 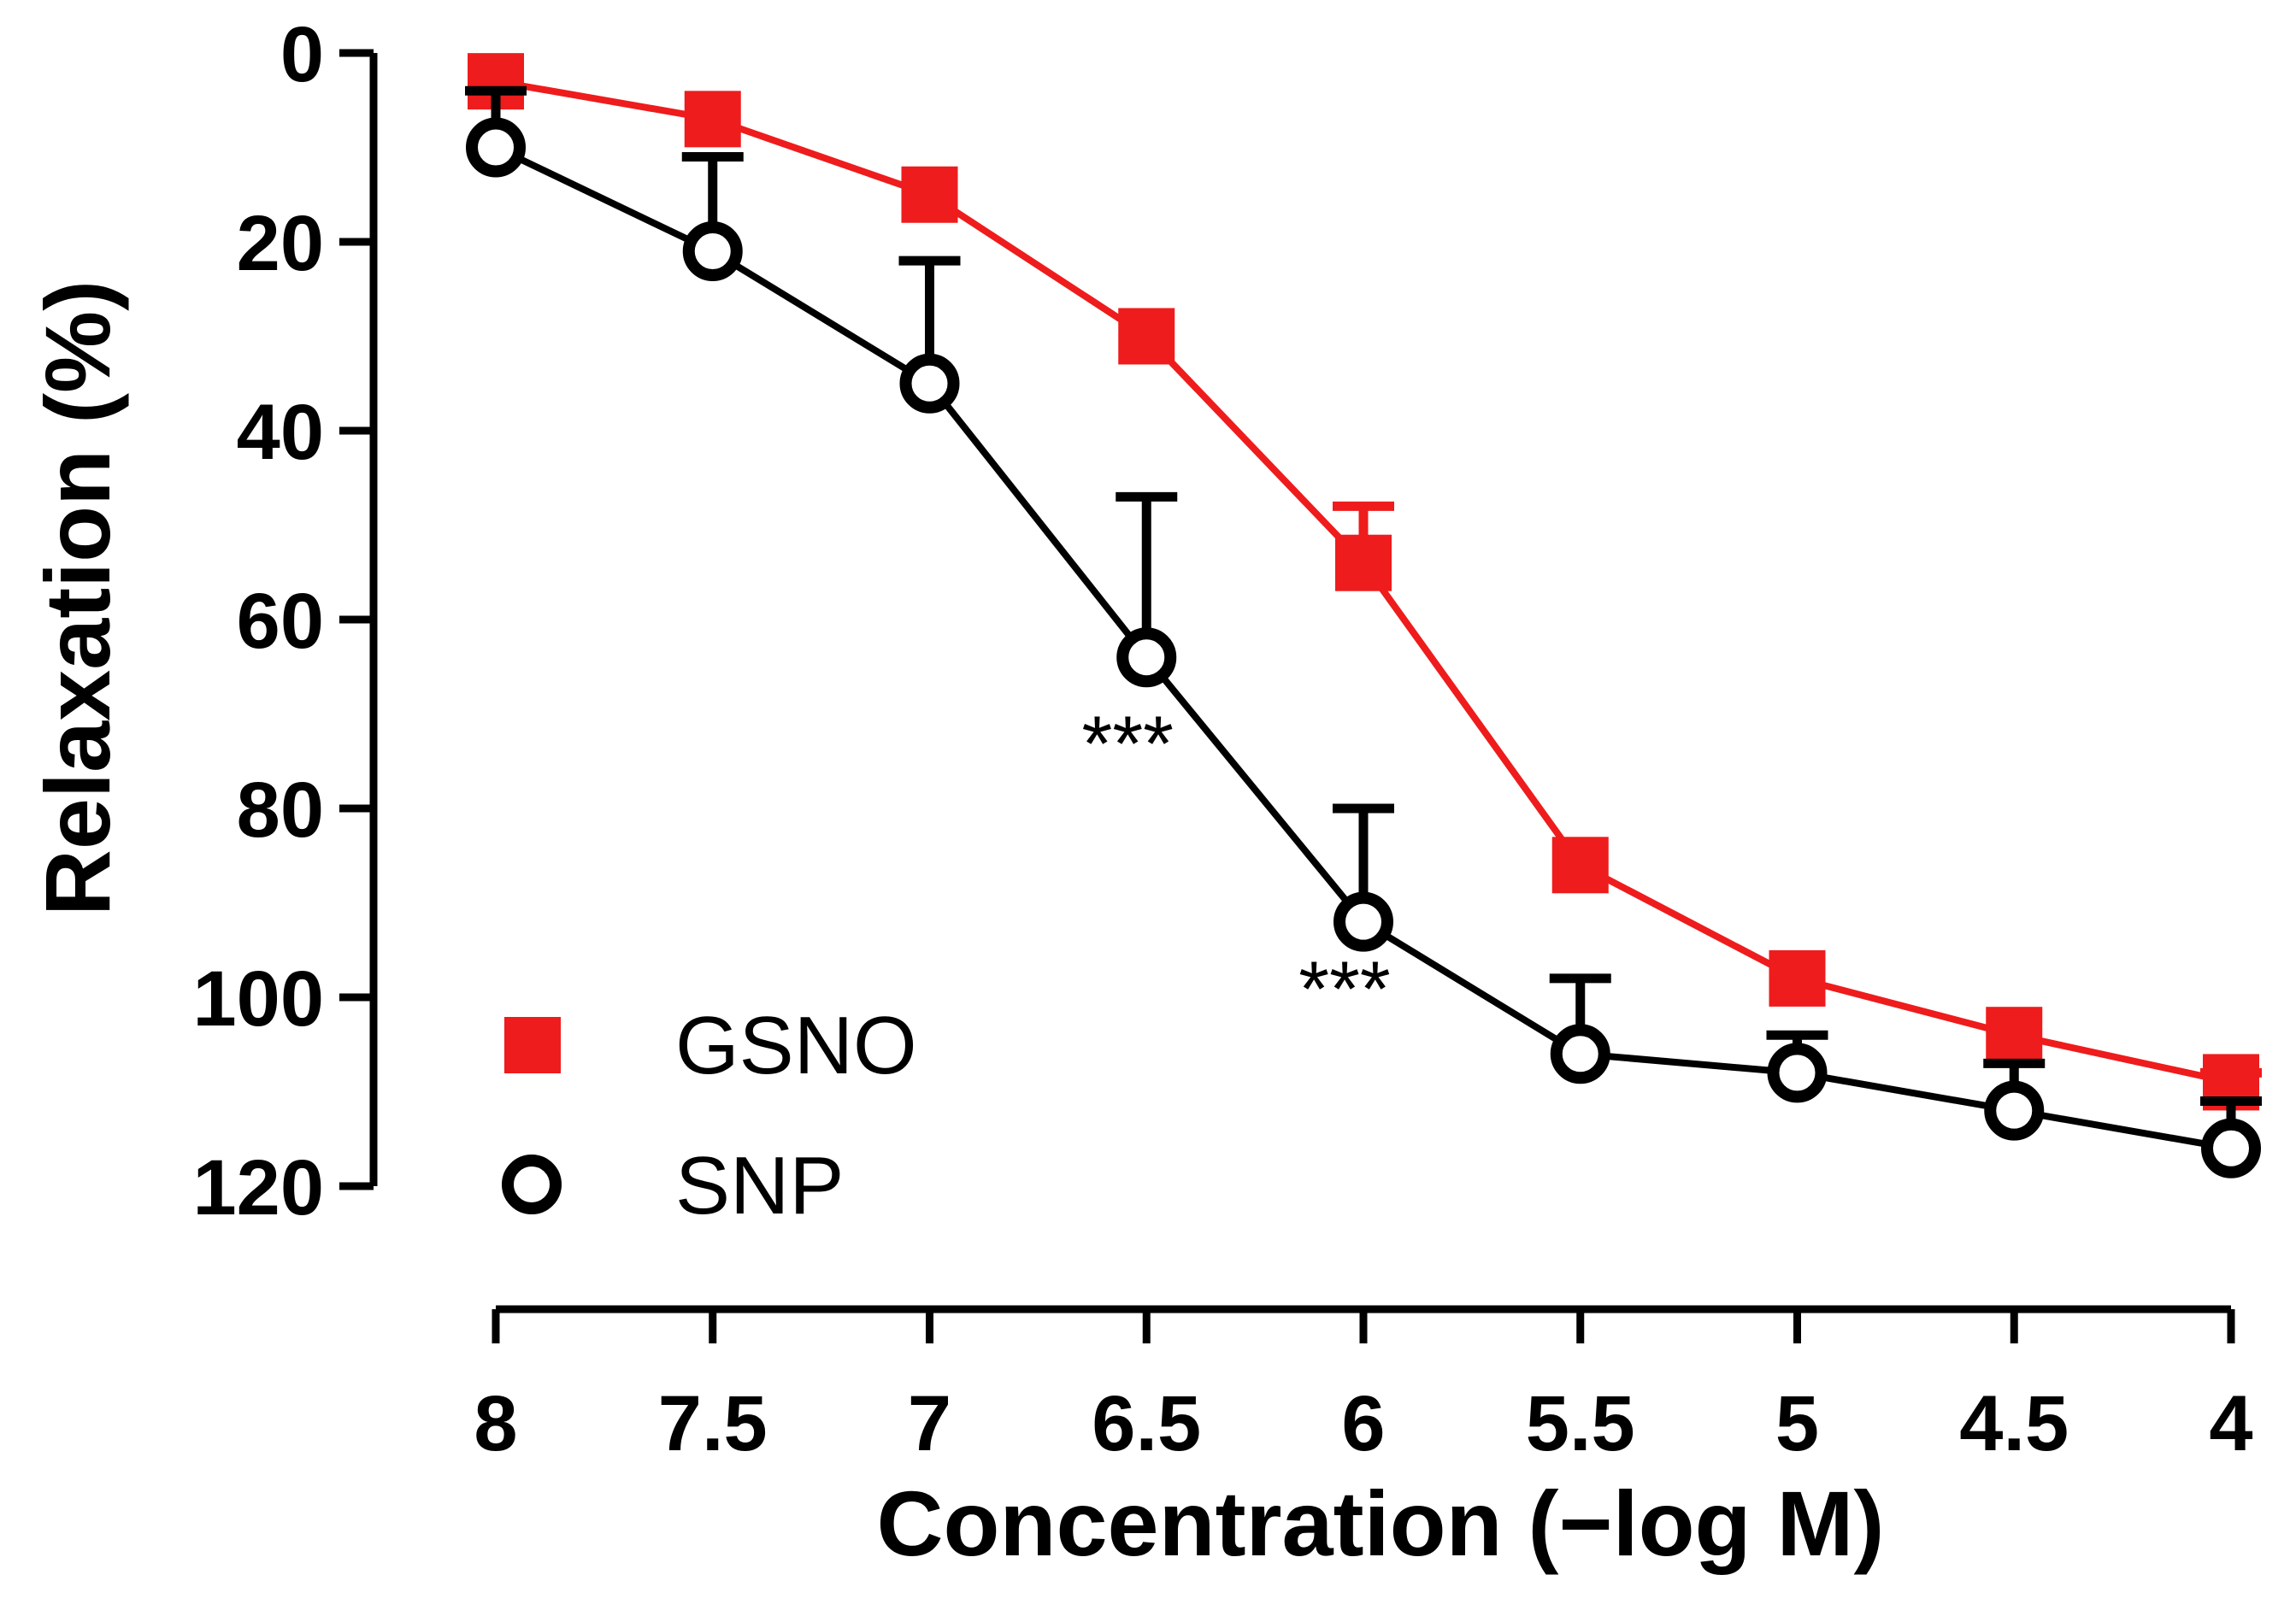 I want to click on y-axis-title: Relaxation (%), so click(x=77, y=598).